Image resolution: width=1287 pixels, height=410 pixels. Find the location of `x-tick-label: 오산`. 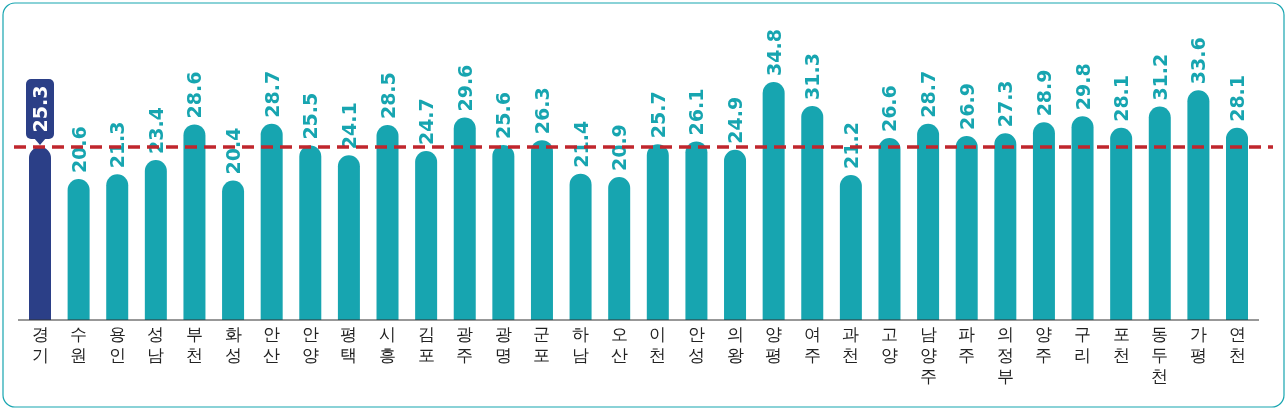

x-tick-label: 오산 is located at coordinates (619, 344).